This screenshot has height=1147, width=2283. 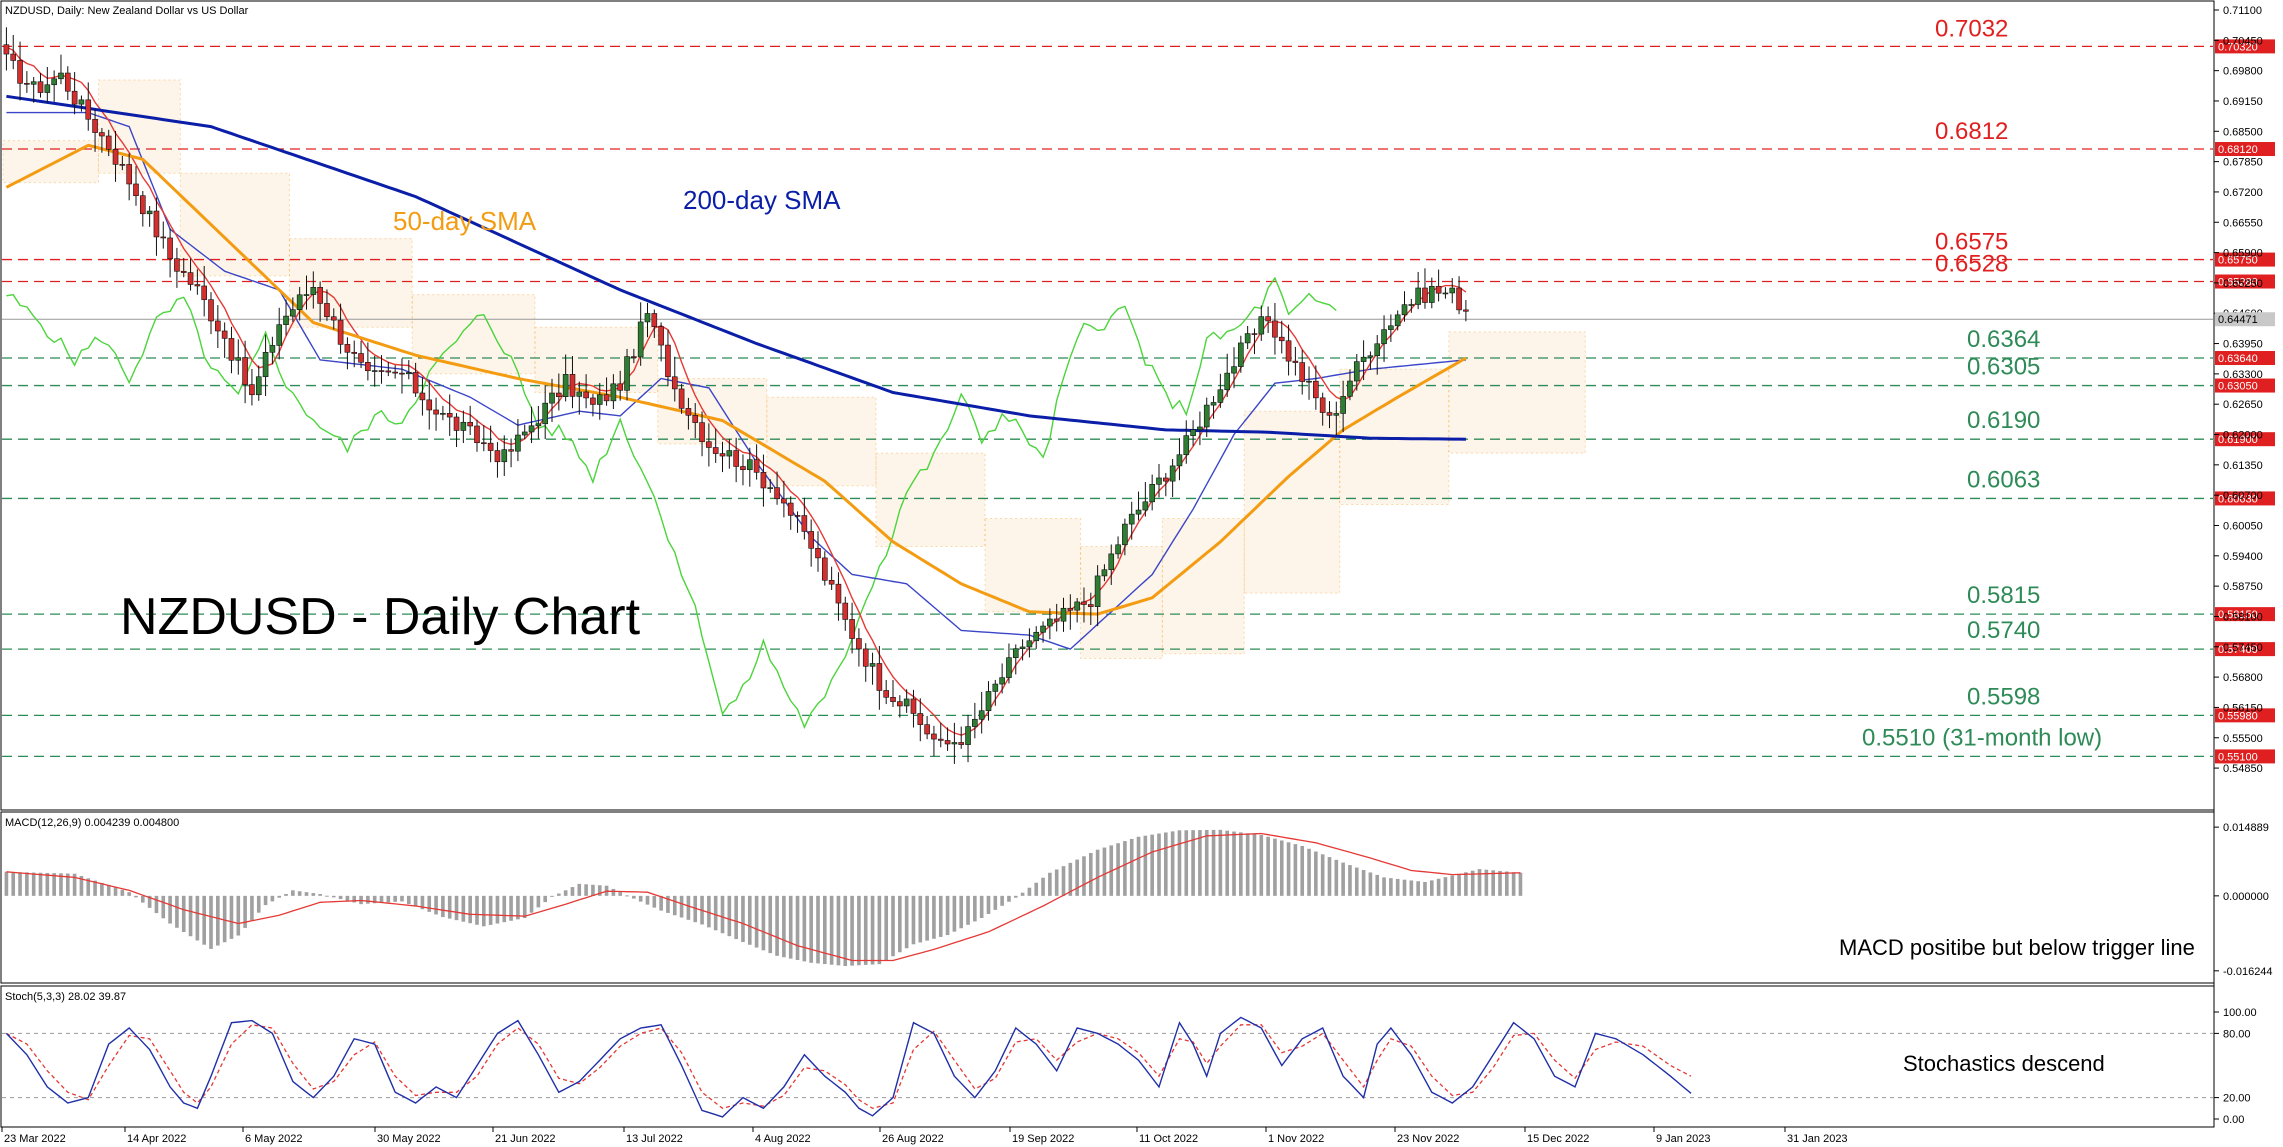 I want to click on resistance-tag-bg, so click(x=2245, y=149).